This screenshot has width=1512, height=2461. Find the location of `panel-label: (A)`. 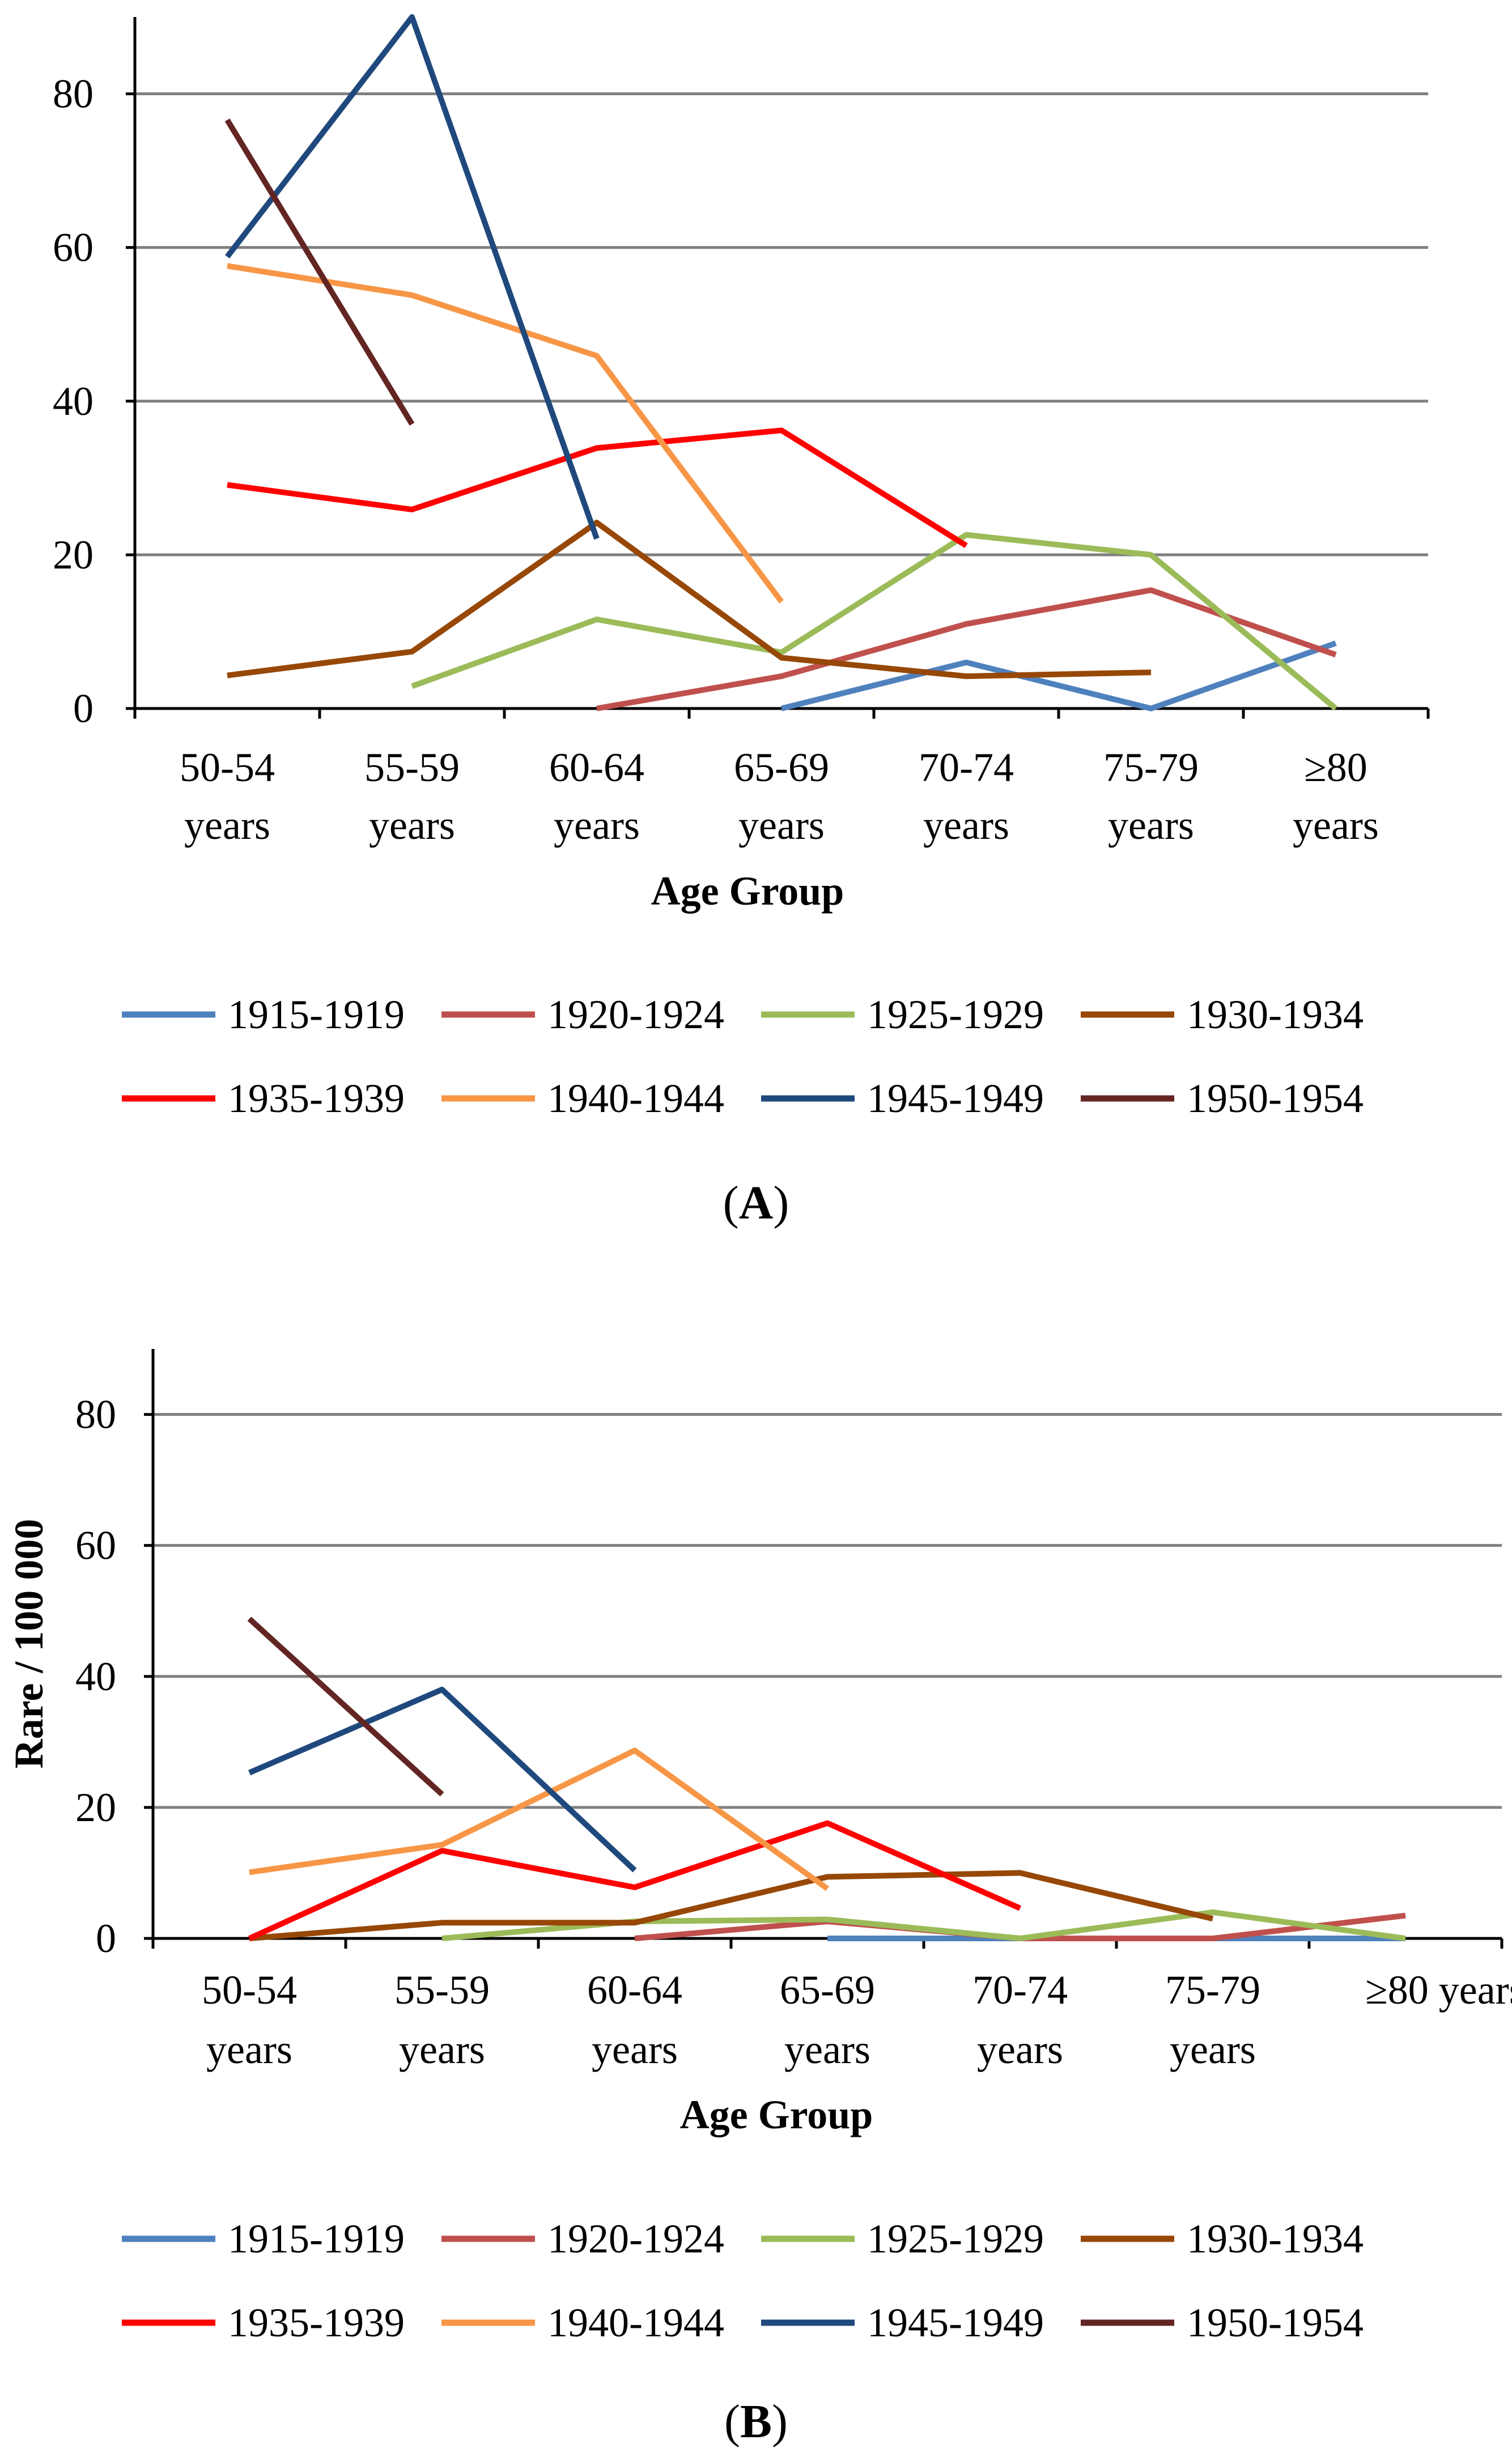

panel-label: (A) is located at coordinates (756, 1203).